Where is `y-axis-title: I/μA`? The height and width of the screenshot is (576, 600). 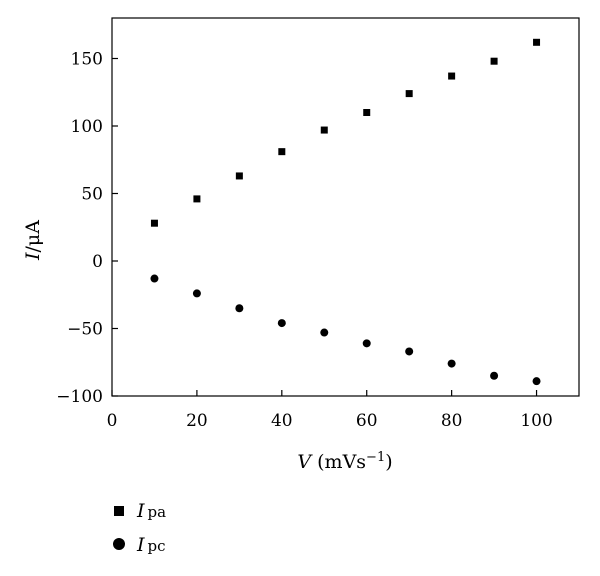
y-axis-title: I/μA is located at coordinates (33, 240).